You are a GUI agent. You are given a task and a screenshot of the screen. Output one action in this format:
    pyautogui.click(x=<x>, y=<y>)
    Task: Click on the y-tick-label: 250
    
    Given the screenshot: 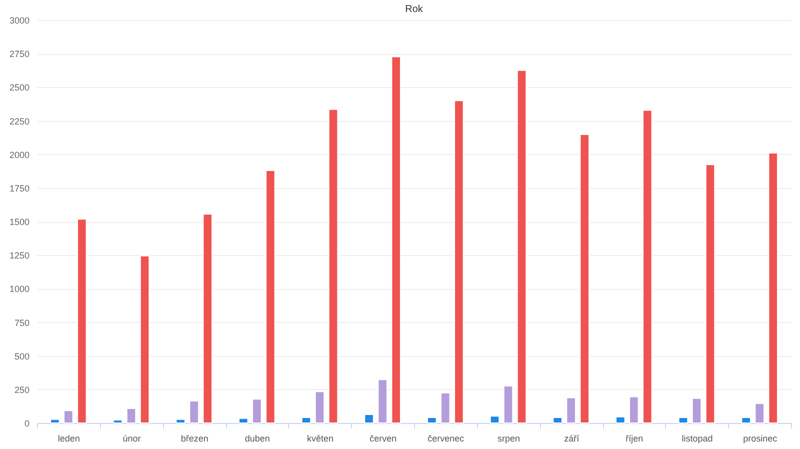 What is the action you would take?
    pyautogui.click(x=22, y=389)
    